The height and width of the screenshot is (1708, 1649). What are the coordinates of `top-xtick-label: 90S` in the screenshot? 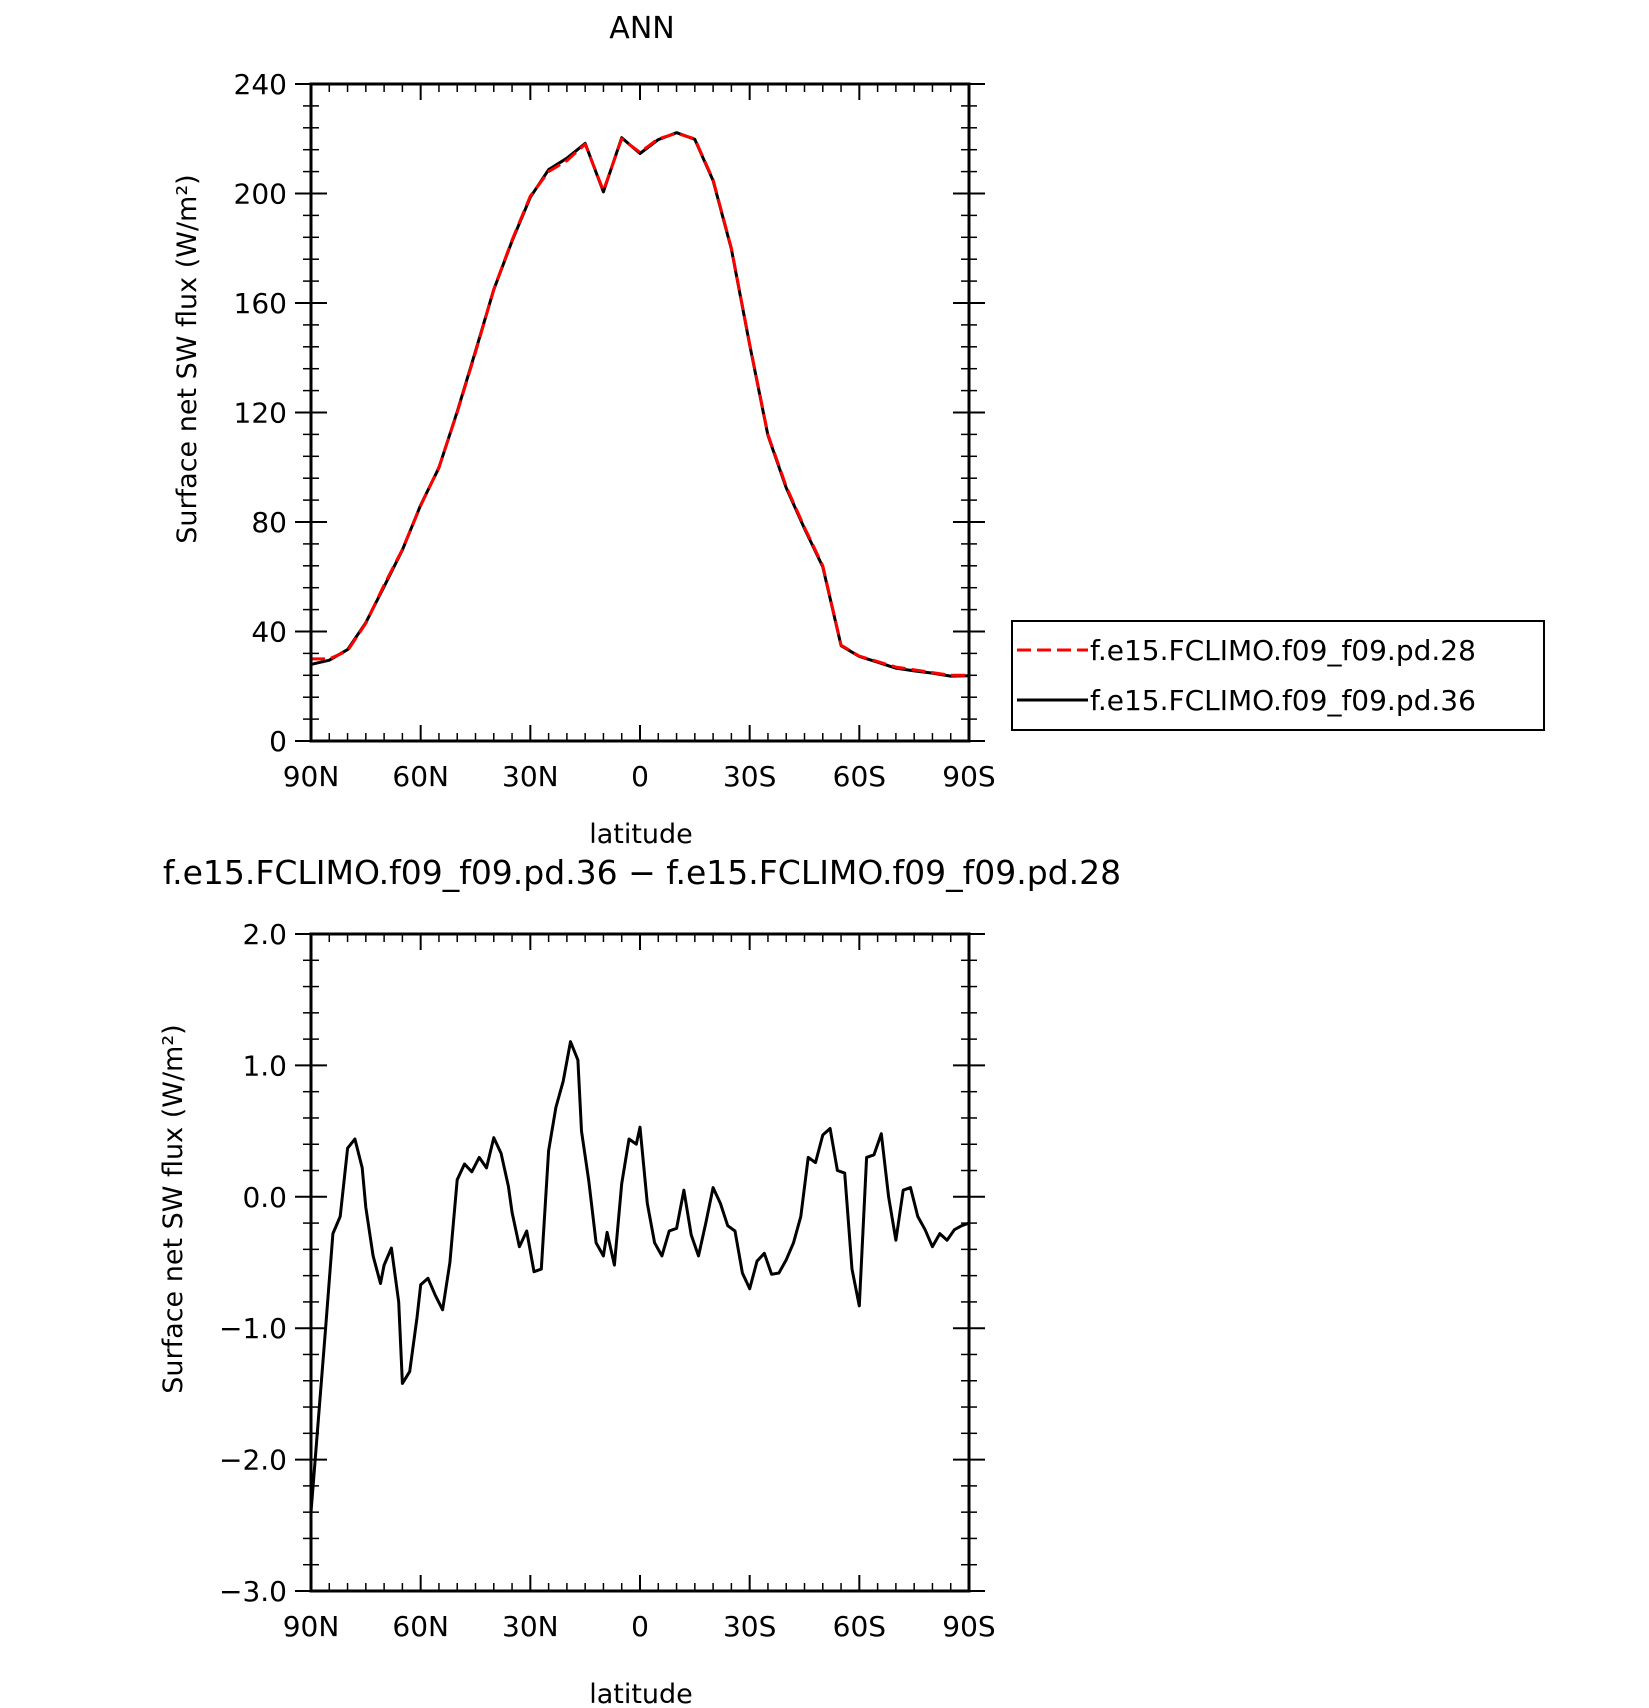 It's located at (968, 776).